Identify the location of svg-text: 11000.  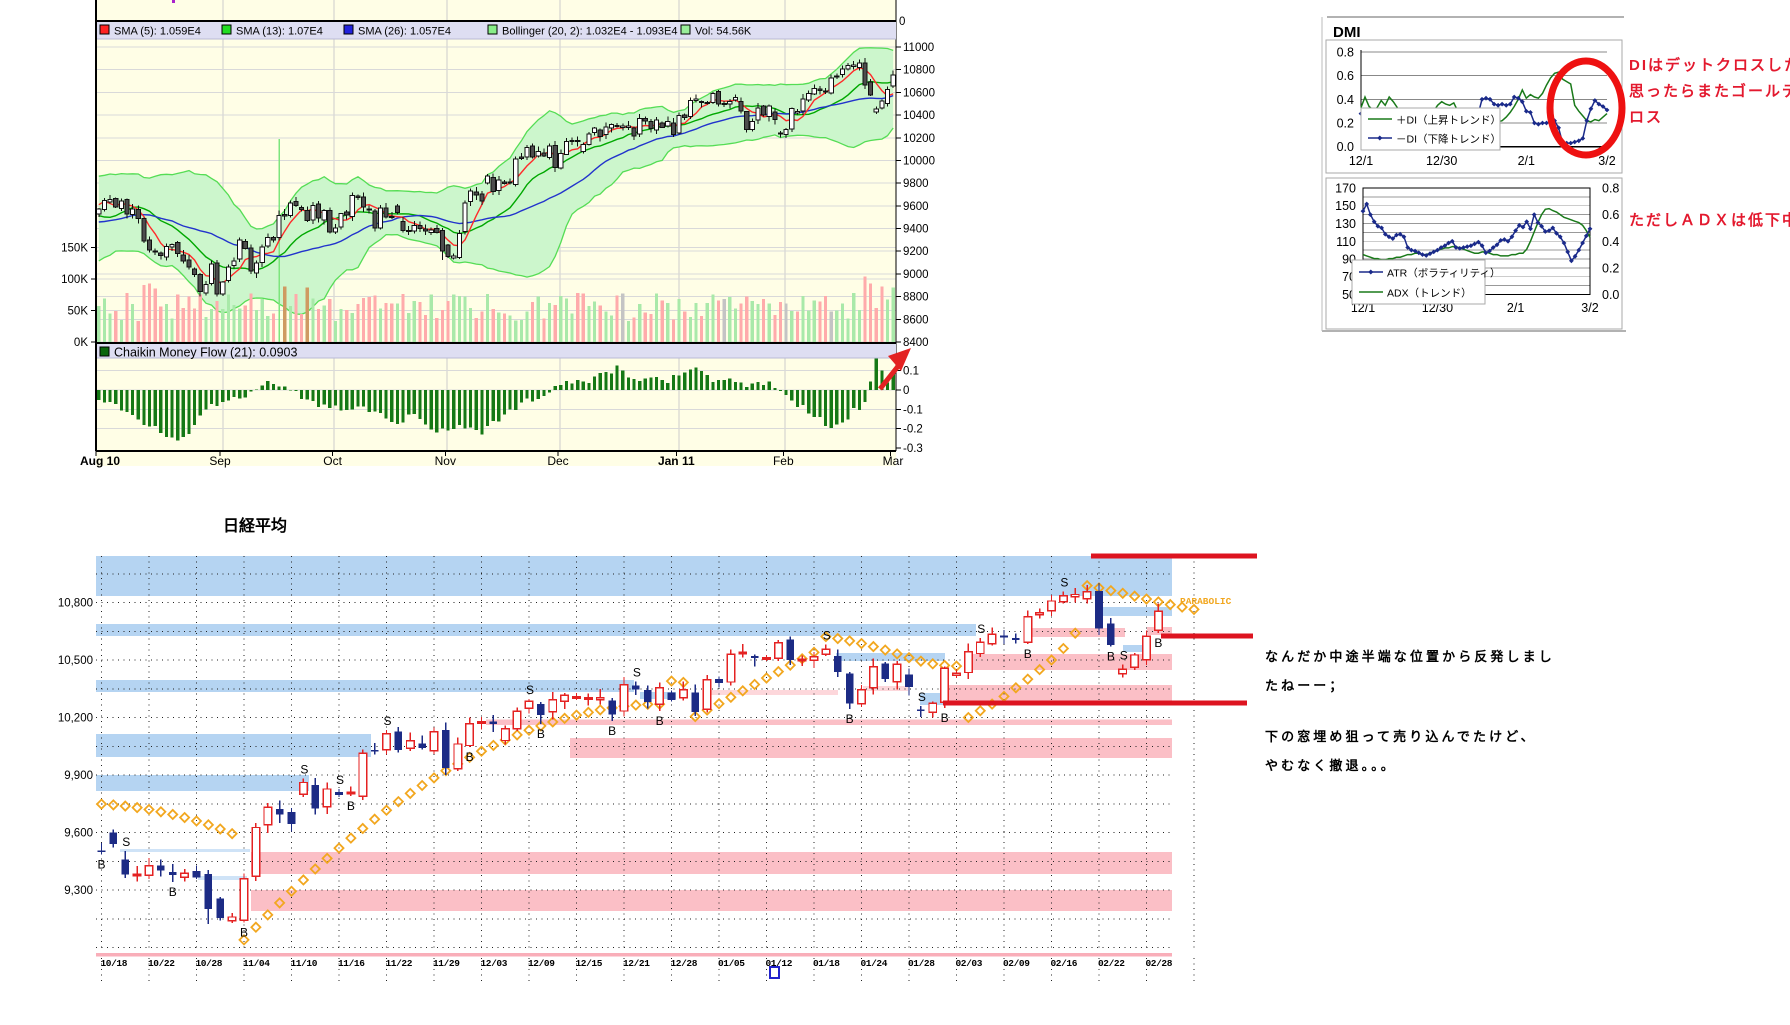
(918, 48).